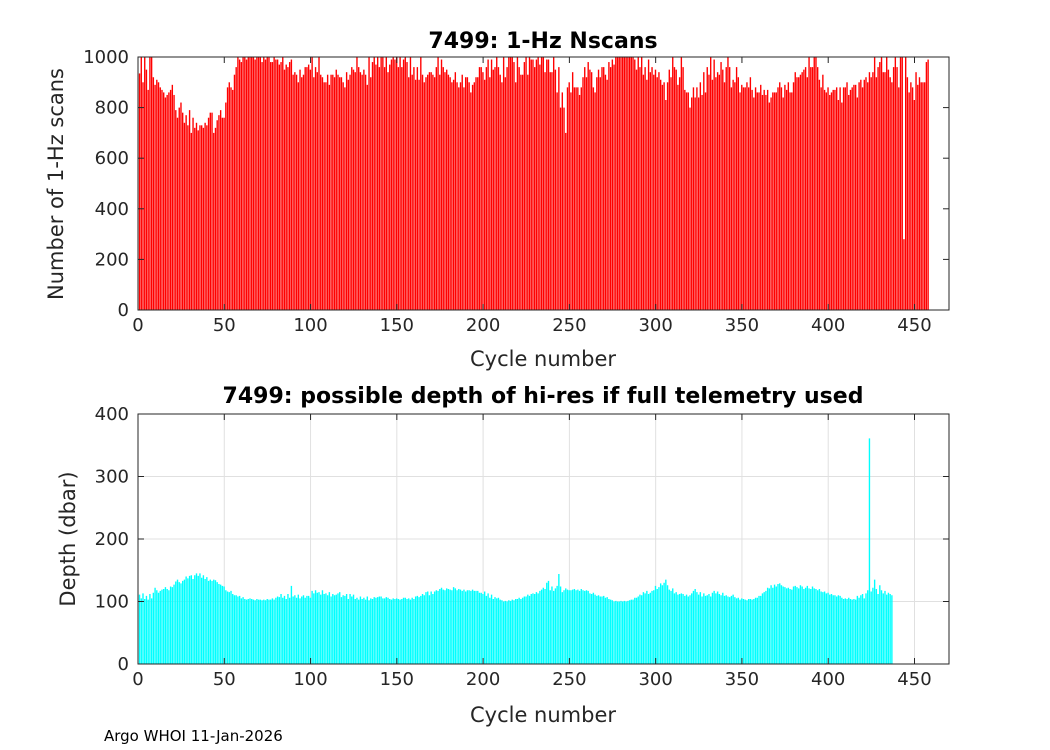 Image resolution: width=1050 pixels, height=750 pixels. I want to click on top-chart-y-tick-label: 0, so click(123, 310).